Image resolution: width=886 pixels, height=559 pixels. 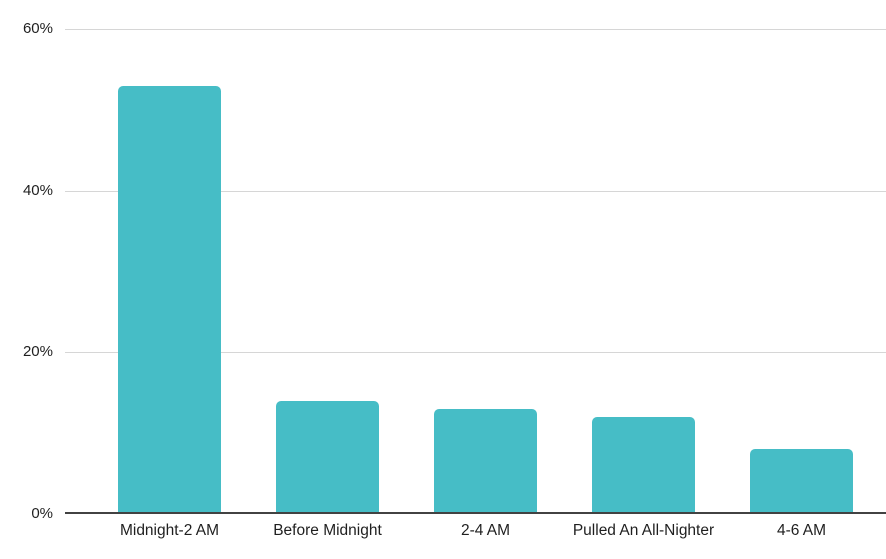 I want to click on y-tick-label: 60%, so click(x=37, y=28).